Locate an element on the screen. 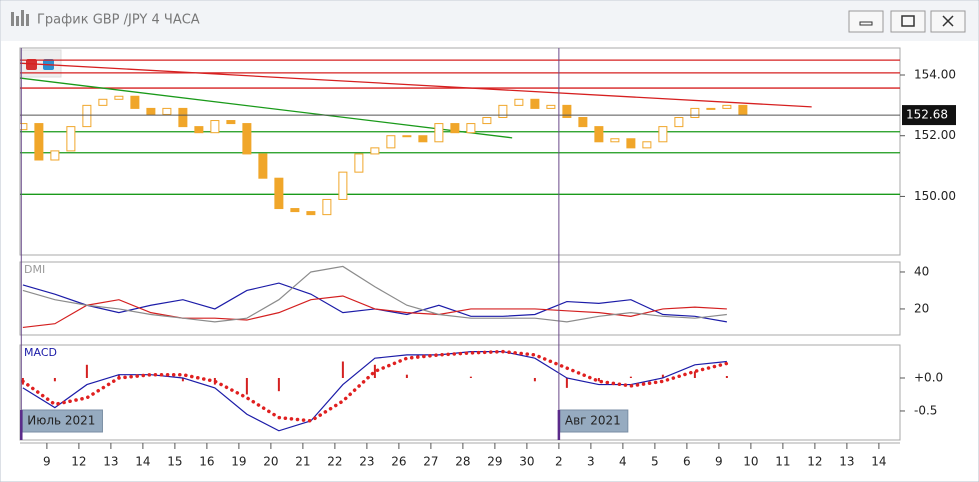 This screenshot has height=482, width=979. close-button is located at coordinates (948, 21).